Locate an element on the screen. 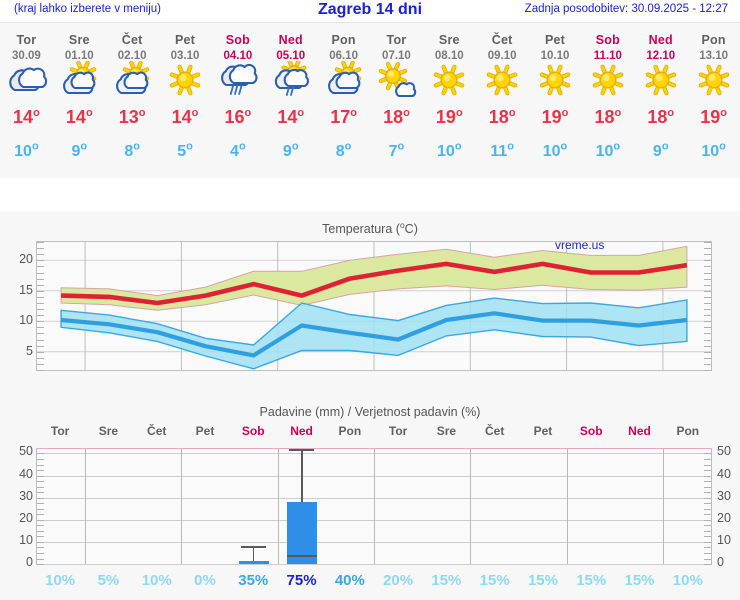 The width and height of the screenshot is (740, 600). day-date: 01.10 is located at coordinates (79, 55).